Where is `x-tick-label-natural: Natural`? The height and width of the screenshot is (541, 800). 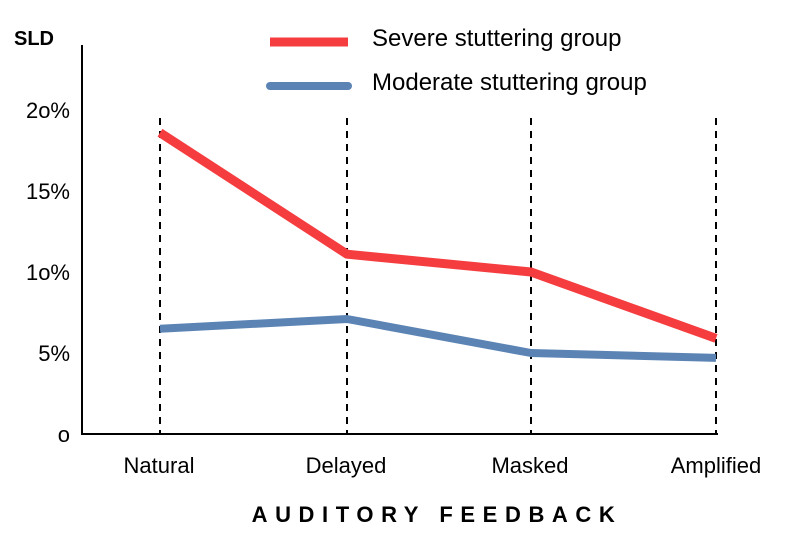
x-tick-label-natural: Natural is located at coordinates (159, 465).